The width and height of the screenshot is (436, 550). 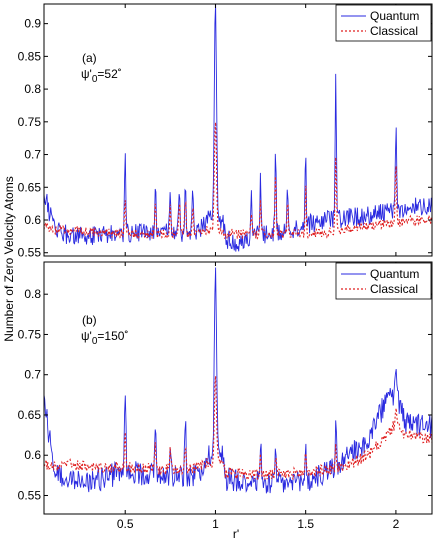 What do you see at coordinates (30, 334) in the screenshot?
I see `panel-b-ytick-label: 0.75` at bounding box center [30, 334].